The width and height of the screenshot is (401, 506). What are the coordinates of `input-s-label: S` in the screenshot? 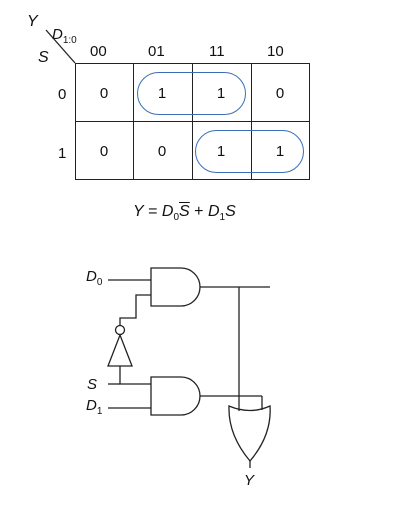 It's located at (92, 384).